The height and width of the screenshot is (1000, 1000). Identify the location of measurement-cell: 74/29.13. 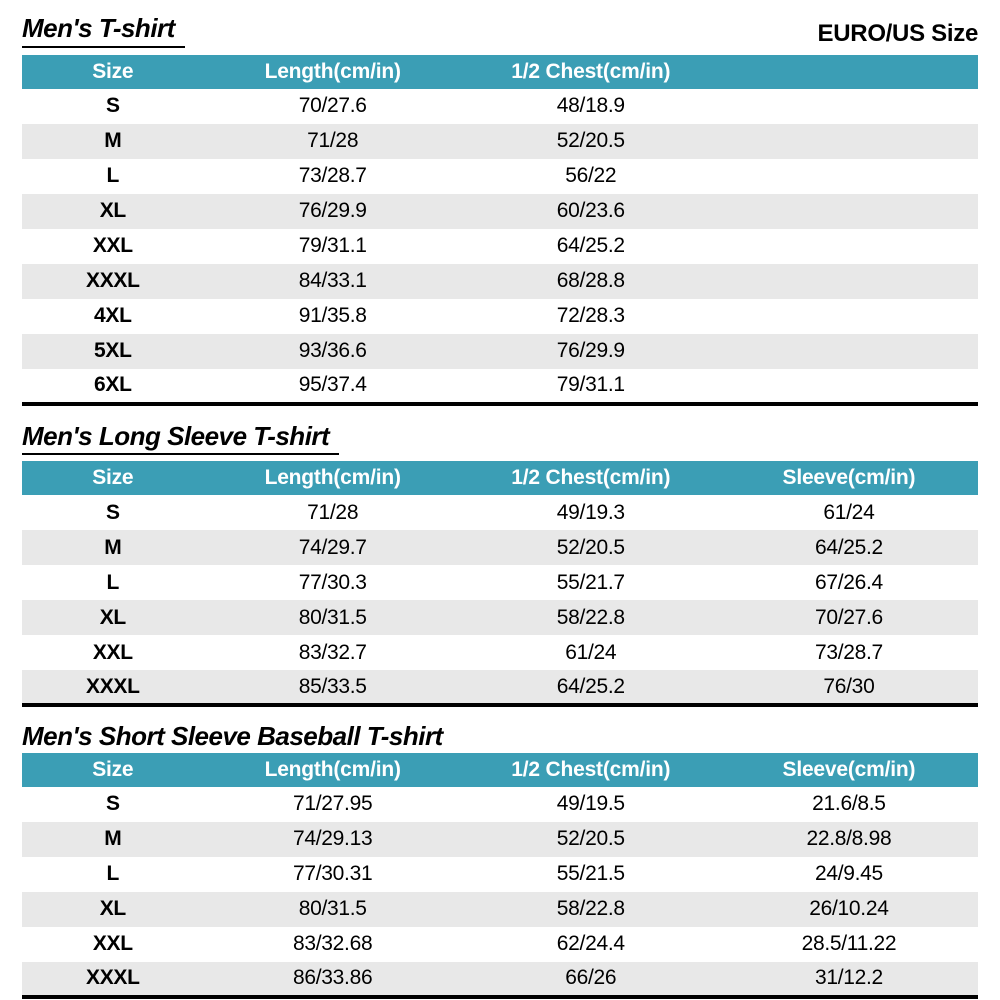
(333, 839).